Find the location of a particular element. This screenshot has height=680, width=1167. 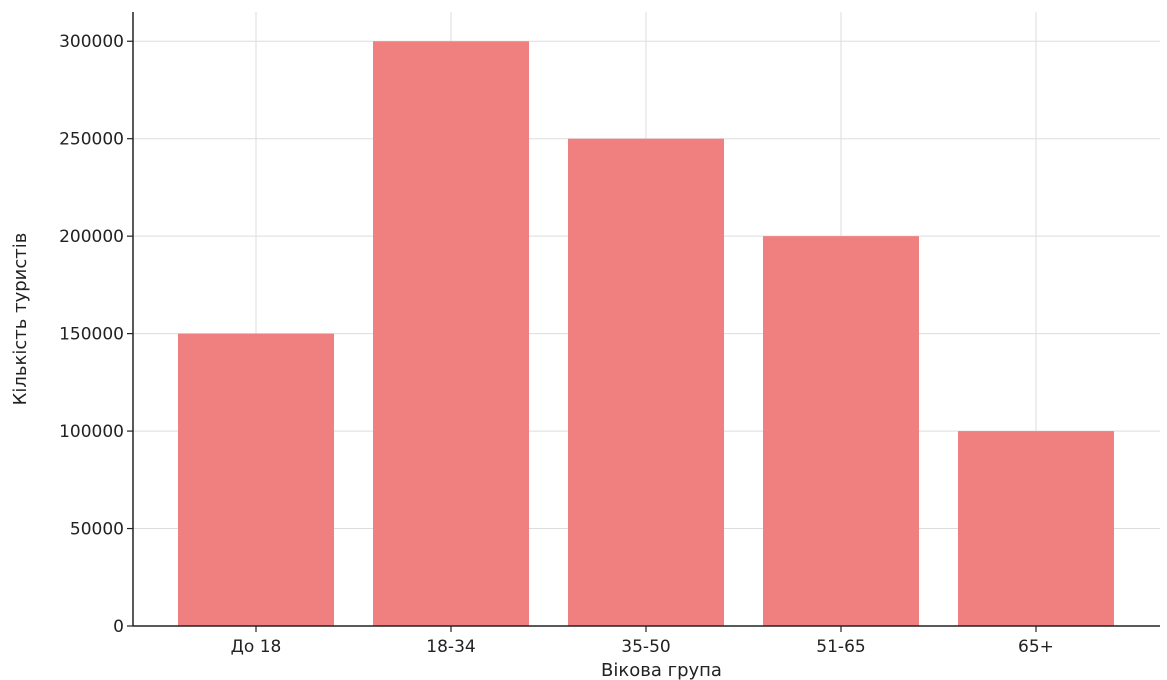

y-tick-label: 0 is located at coordinates (118, 627).